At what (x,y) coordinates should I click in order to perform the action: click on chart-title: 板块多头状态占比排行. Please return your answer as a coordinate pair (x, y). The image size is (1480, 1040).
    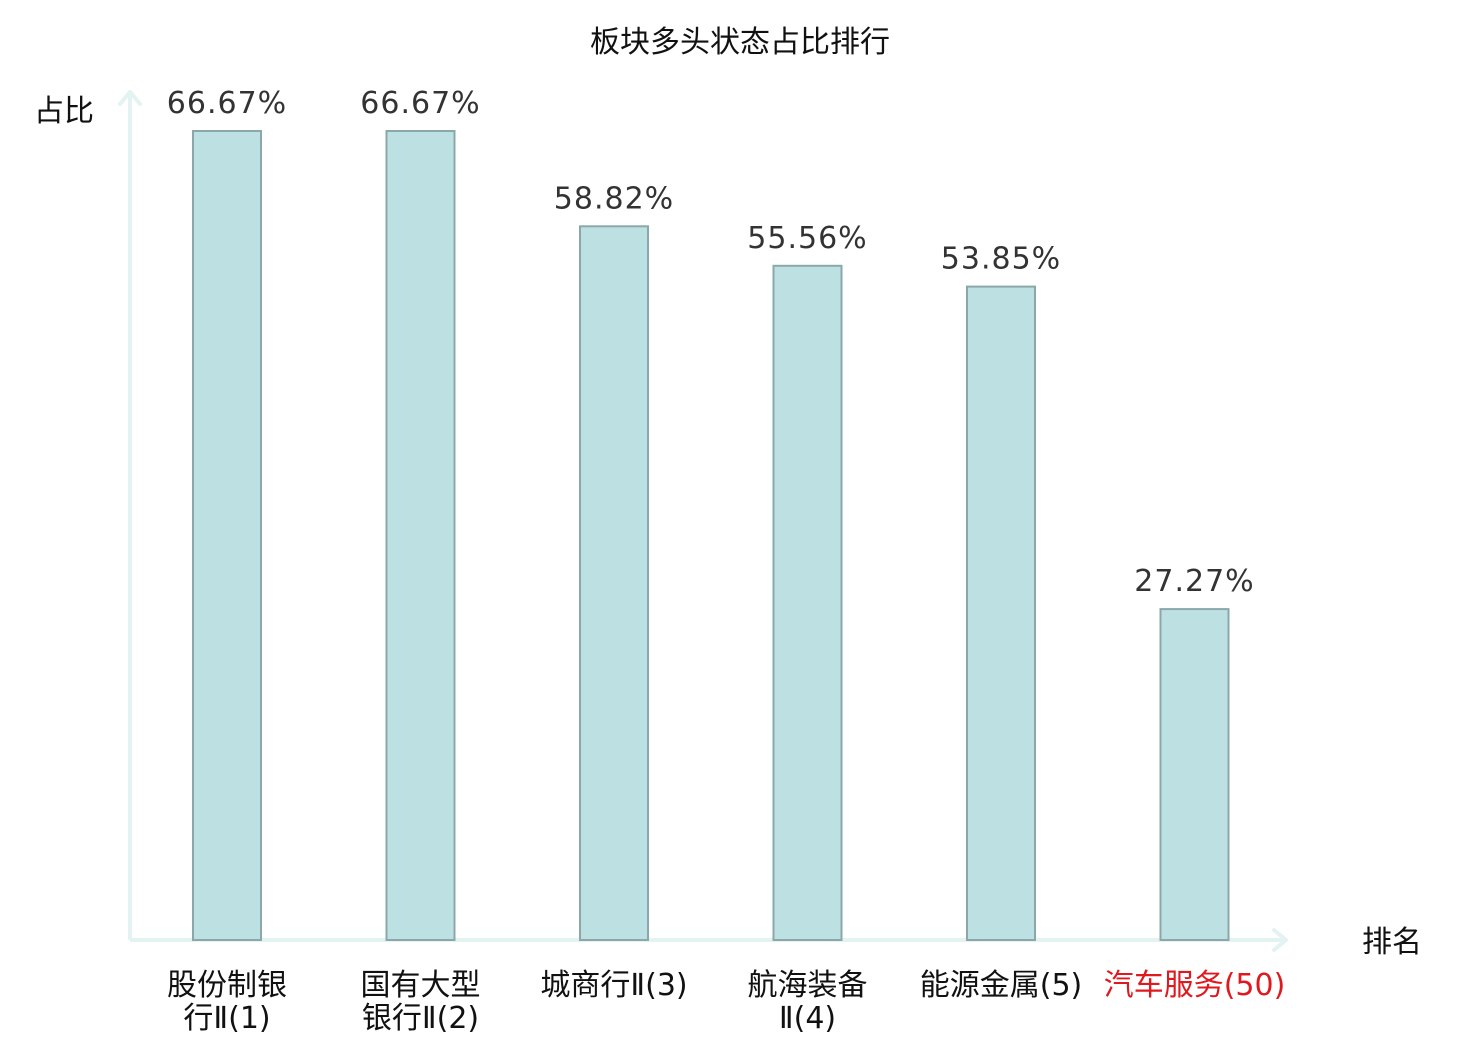
    Looking at the image, I should click on (740, 42).